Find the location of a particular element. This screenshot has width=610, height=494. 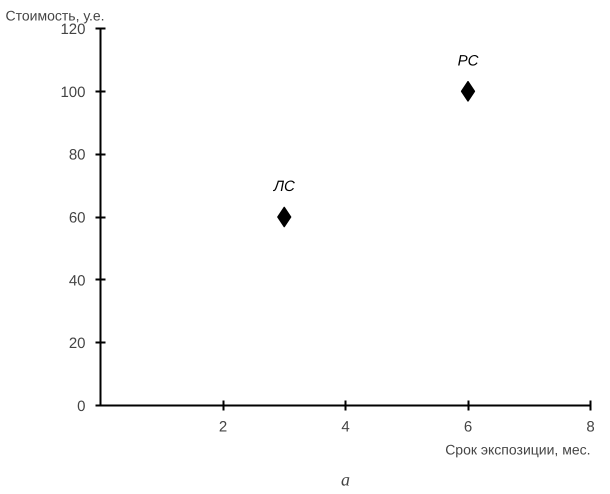

x-tick-label: 6 is located at coordinates (468, 427).